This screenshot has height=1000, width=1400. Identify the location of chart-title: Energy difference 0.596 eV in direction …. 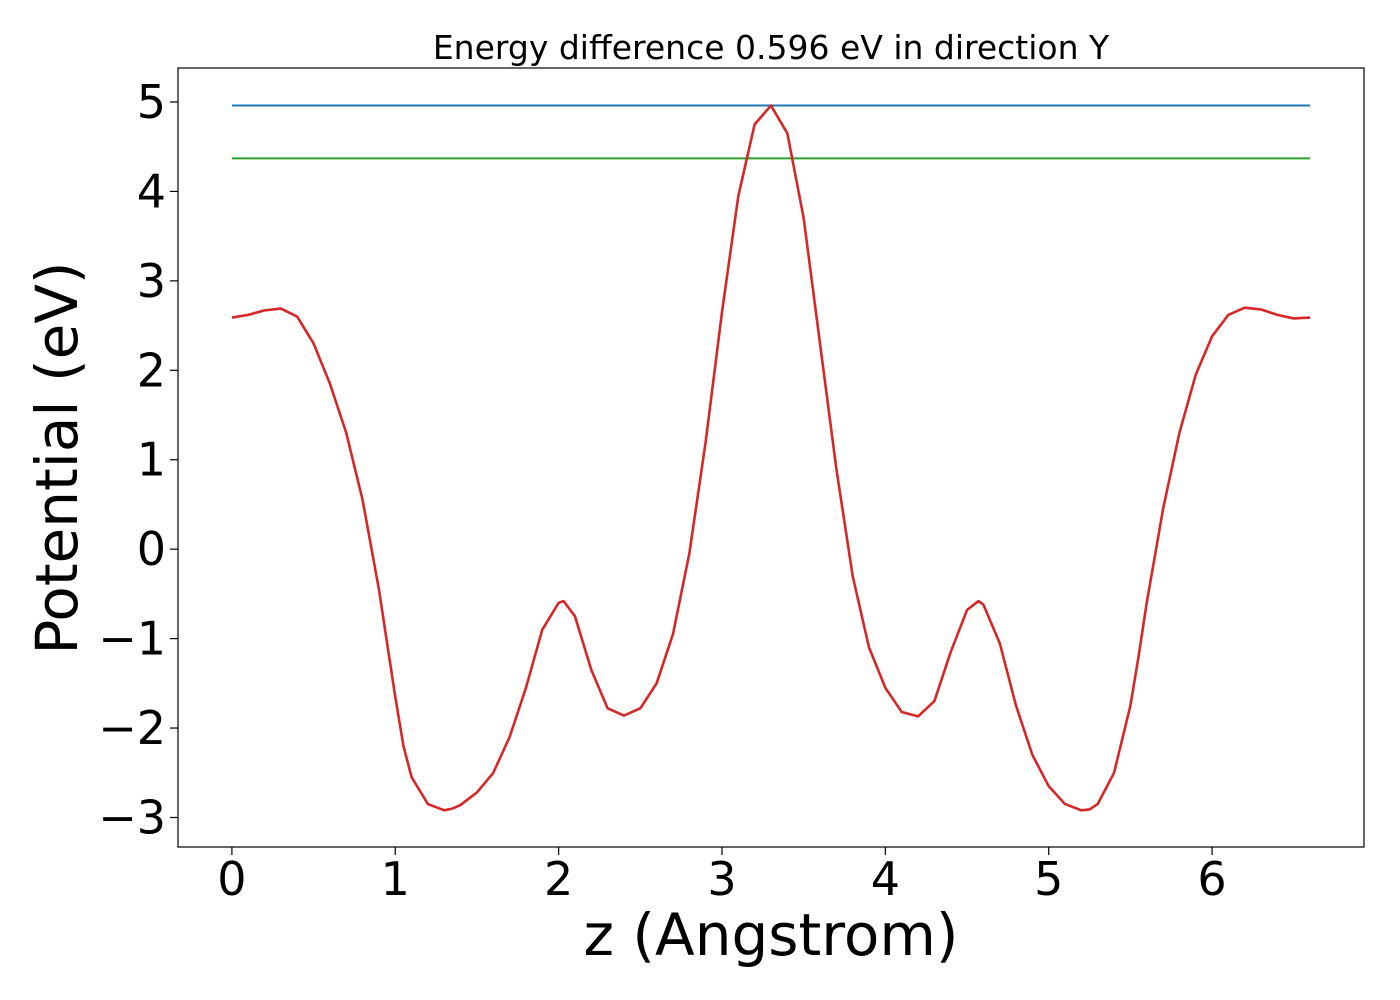
(771, 47).